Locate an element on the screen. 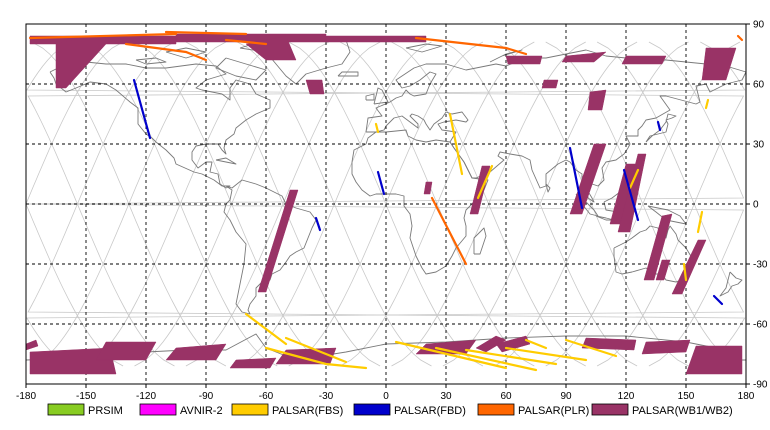 The width and height of the screenshot is (770, 430). y-tick-label: -60 is located at coordinates (760, 325).